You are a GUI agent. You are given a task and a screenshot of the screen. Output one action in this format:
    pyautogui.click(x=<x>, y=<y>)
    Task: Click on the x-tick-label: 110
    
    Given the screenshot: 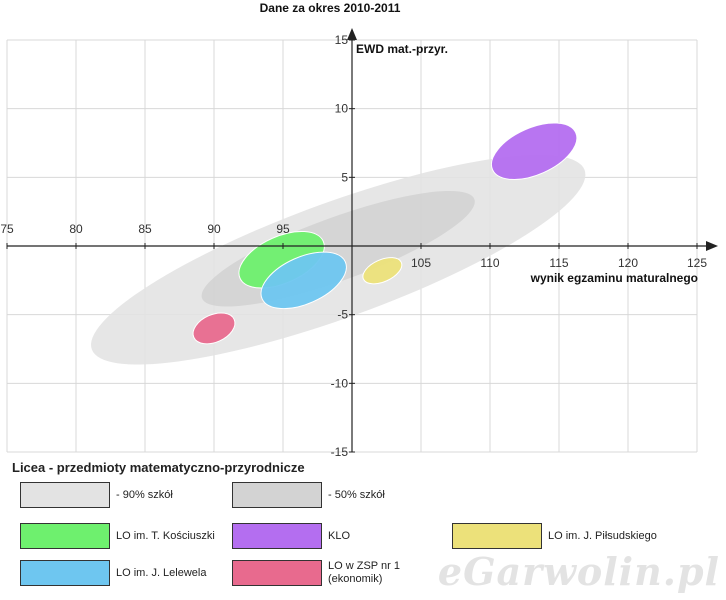 What is the action you would take?
    pyautogui.click(x=489, y=263)
    